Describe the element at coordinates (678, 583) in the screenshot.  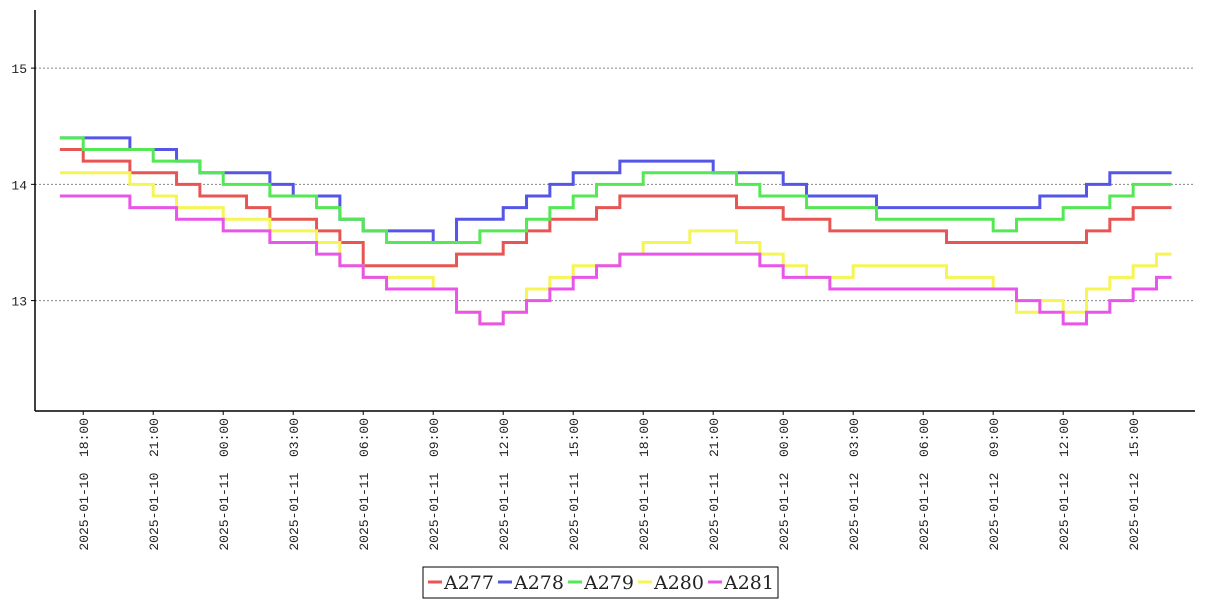
I see `legend-label: A280` at that location.